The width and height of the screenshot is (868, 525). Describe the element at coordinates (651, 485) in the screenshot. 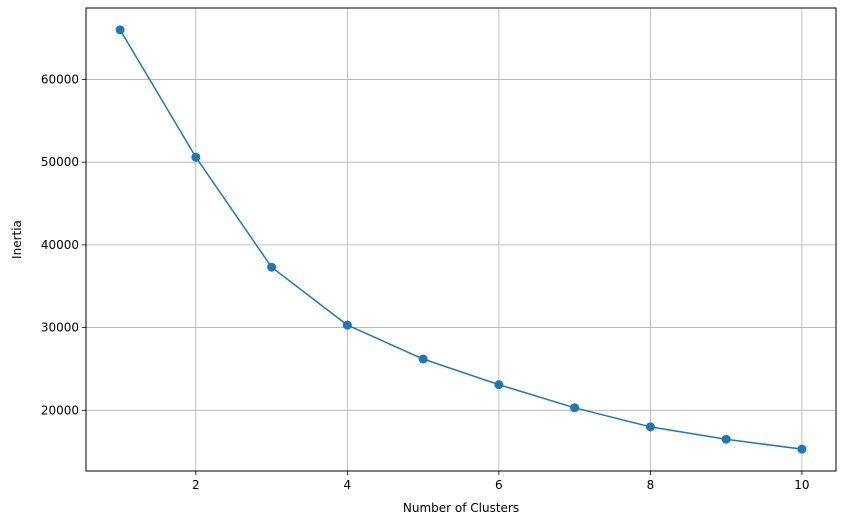

I see `x-tick-label: 8` at that location.